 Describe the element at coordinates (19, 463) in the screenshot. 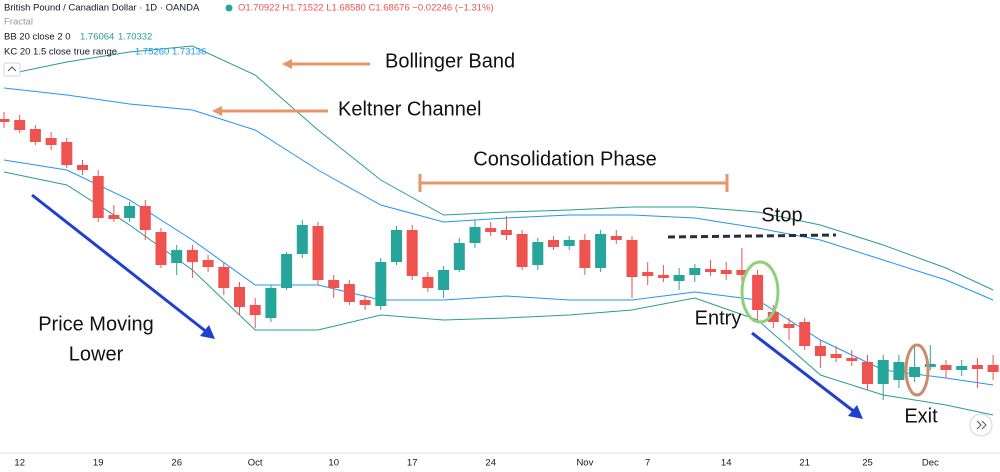

I see `x-tick-label: 12` at that location.